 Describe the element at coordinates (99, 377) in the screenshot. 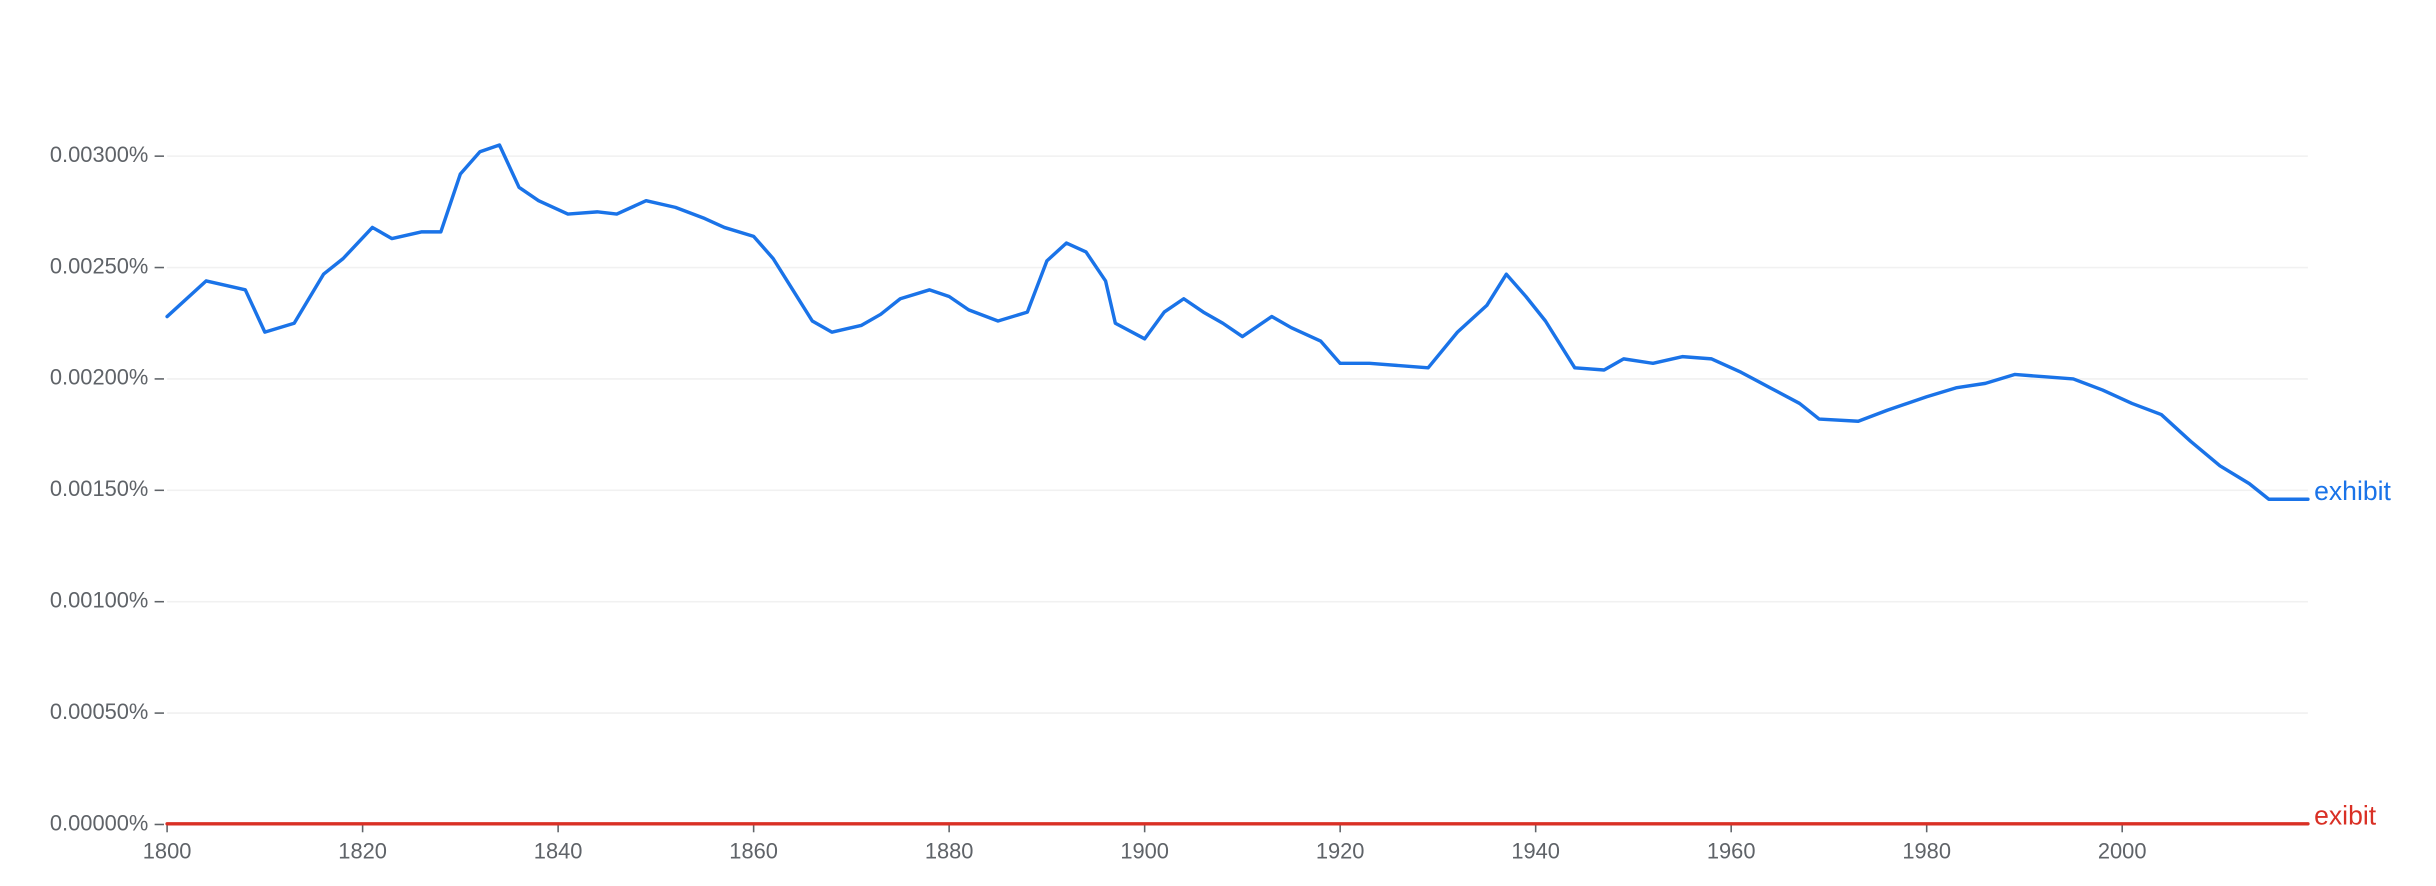

I see `y-tick-label: 0.00200%` at that location.